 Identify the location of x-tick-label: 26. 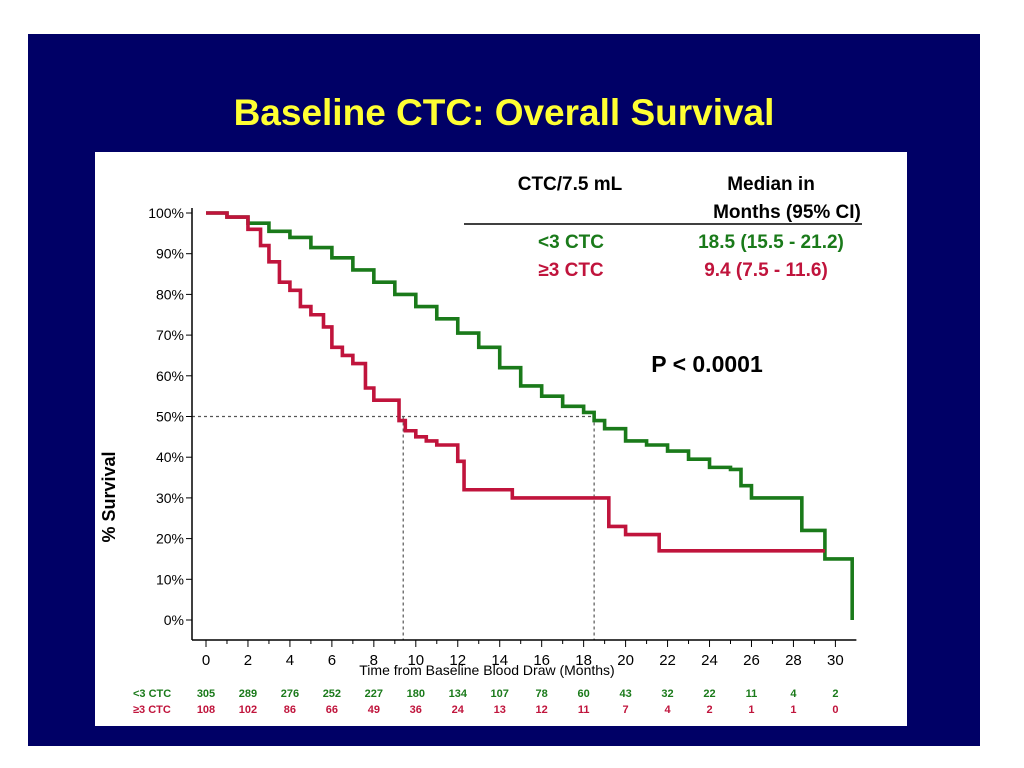
(751, 660).